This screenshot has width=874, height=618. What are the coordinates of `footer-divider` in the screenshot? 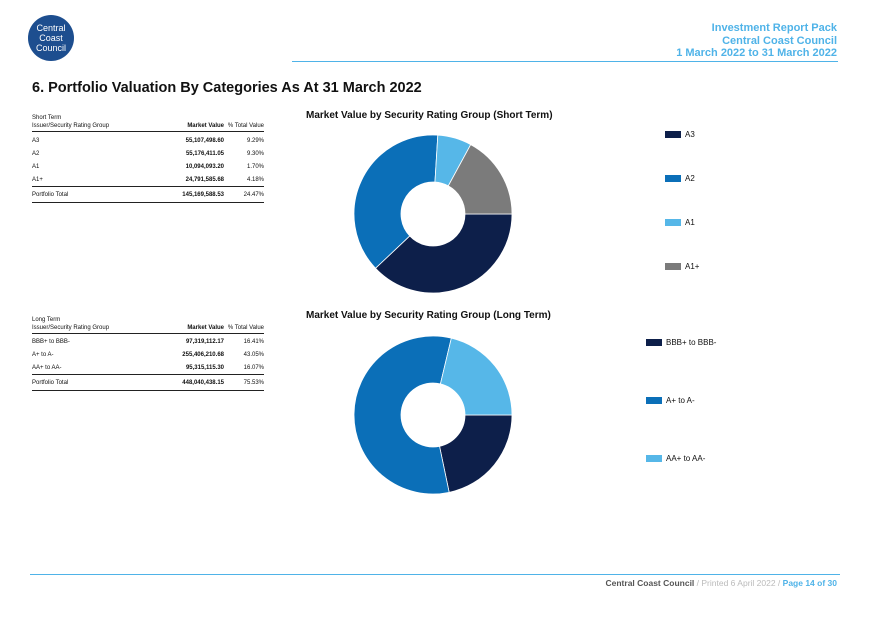 It's located at (435, 574).